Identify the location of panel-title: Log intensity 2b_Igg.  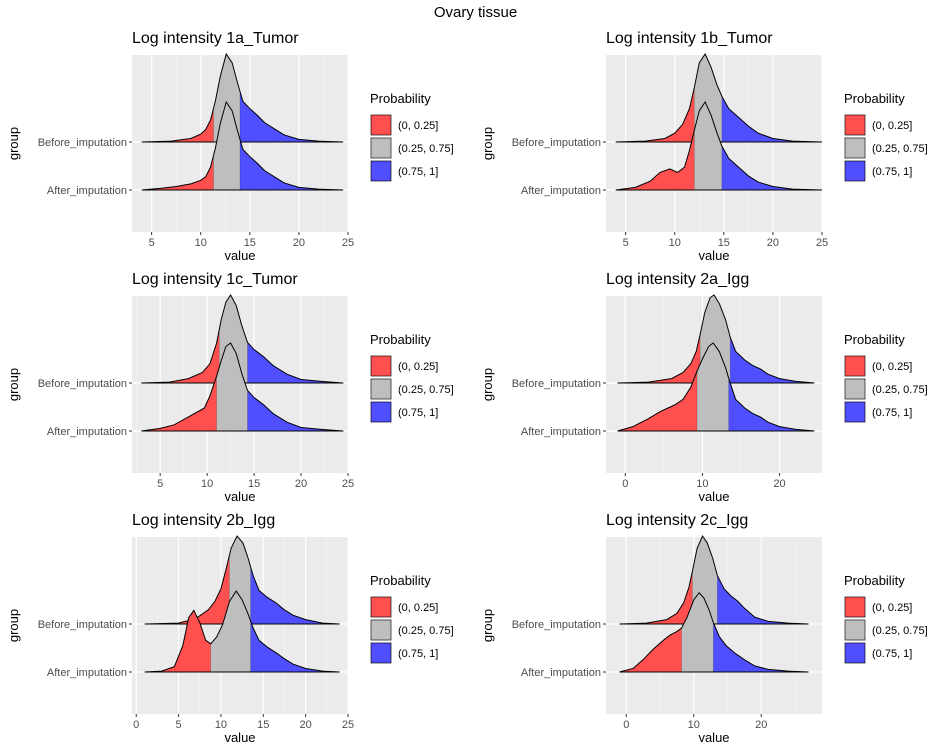
(203, 520).